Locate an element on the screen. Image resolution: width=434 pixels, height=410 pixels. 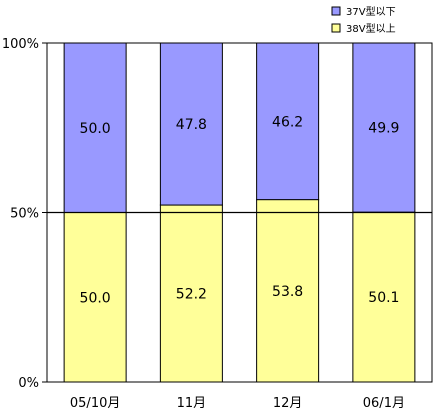
legend-entry: 38V型以上 is located at coordinates (371, 28).